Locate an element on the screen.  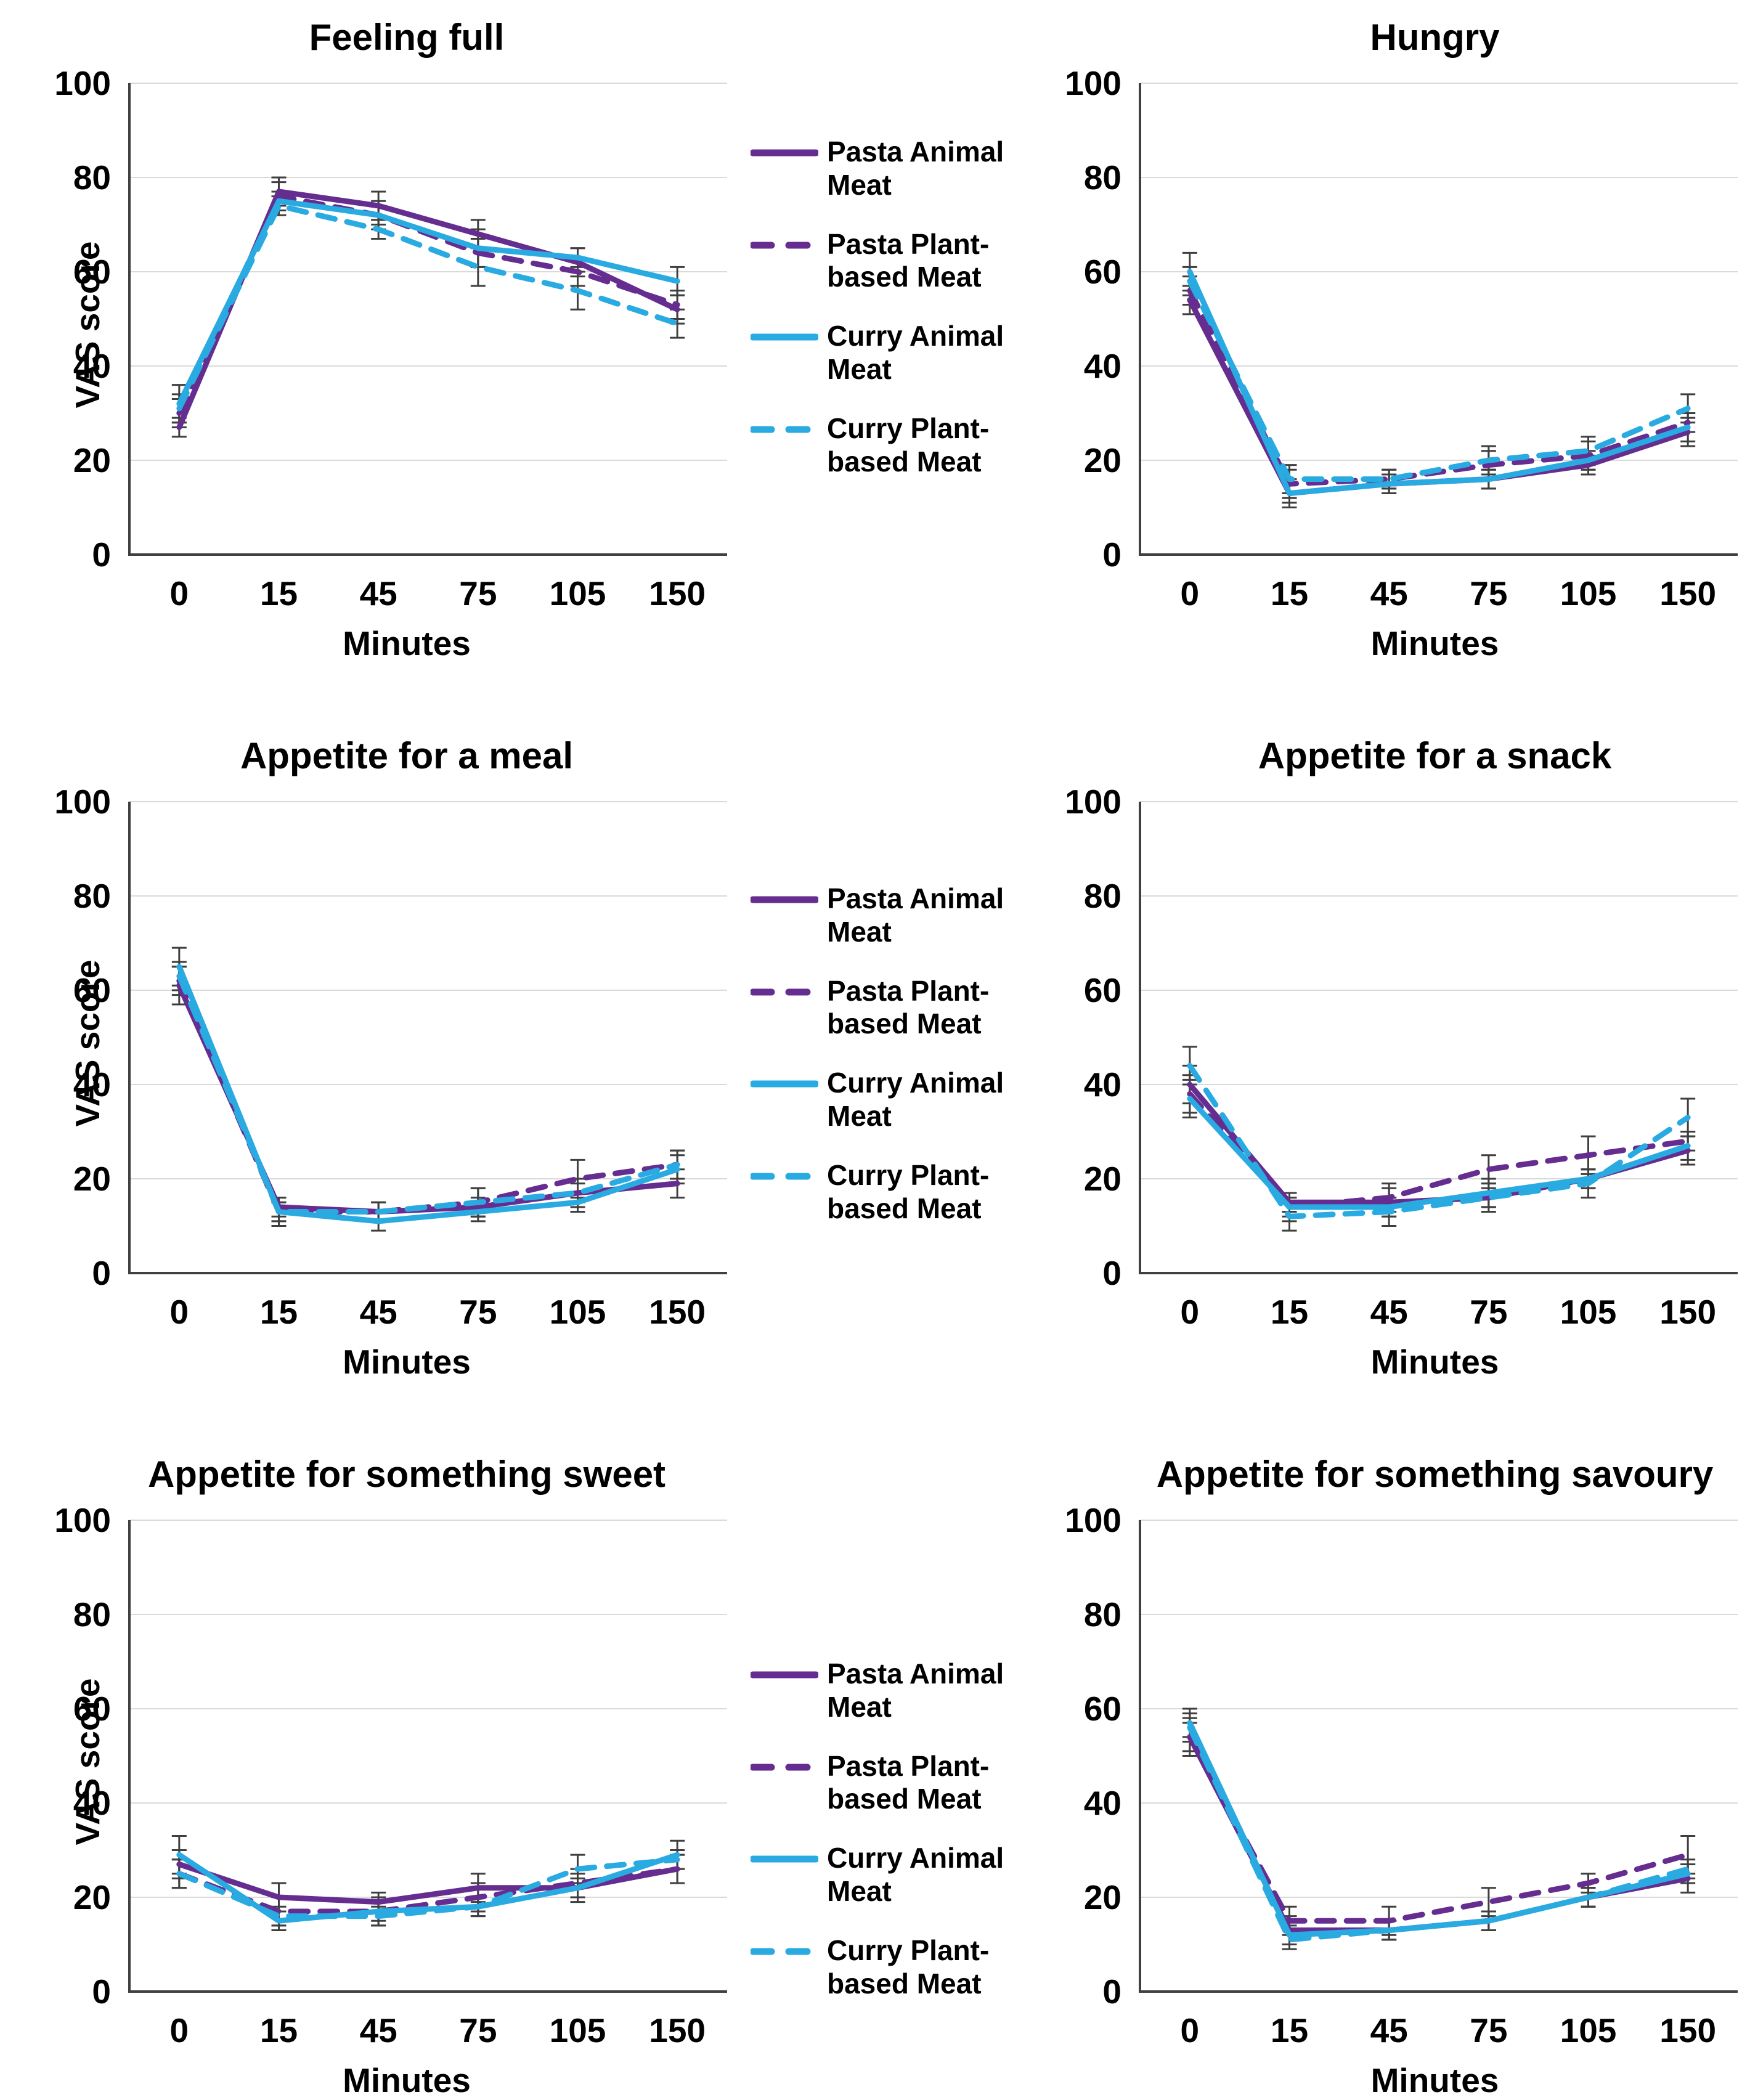
chart-hungry: Hungry 0 20 40 60 80 100 0 15 45 75 105 150 Minutes is located at coordinates (1395, 340).